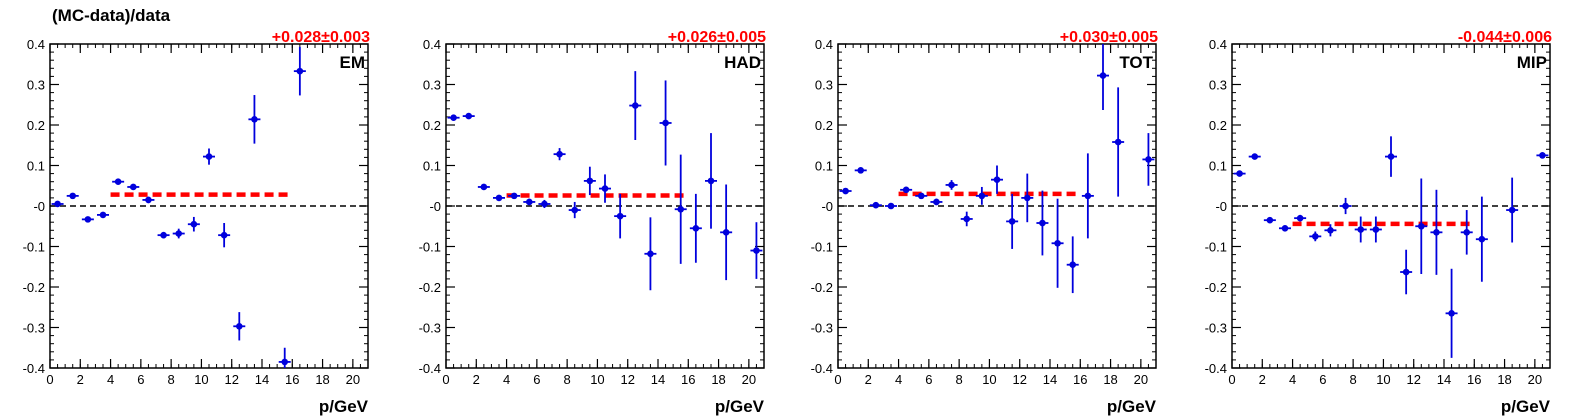 Image resolution: width=1575 pixels, height=419 pixels. I want to click on panel-mip-xtick-label: 6, so click(1322, 379).